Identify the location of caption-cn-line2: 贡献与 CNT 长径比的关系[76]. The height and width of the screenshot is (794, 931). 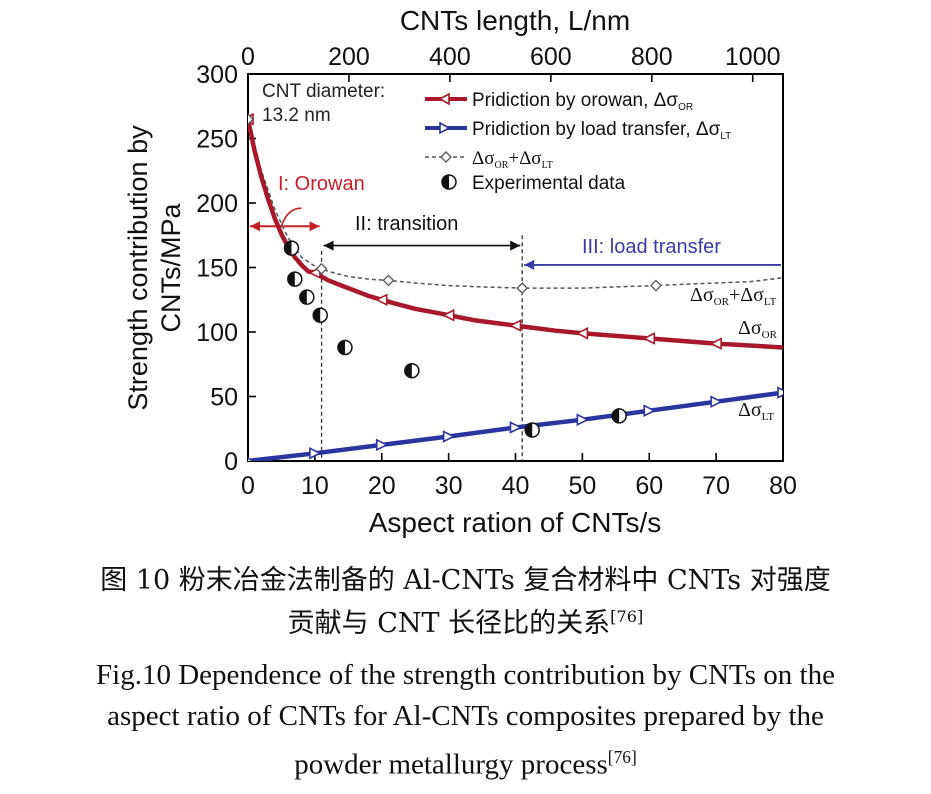
(465, 620).